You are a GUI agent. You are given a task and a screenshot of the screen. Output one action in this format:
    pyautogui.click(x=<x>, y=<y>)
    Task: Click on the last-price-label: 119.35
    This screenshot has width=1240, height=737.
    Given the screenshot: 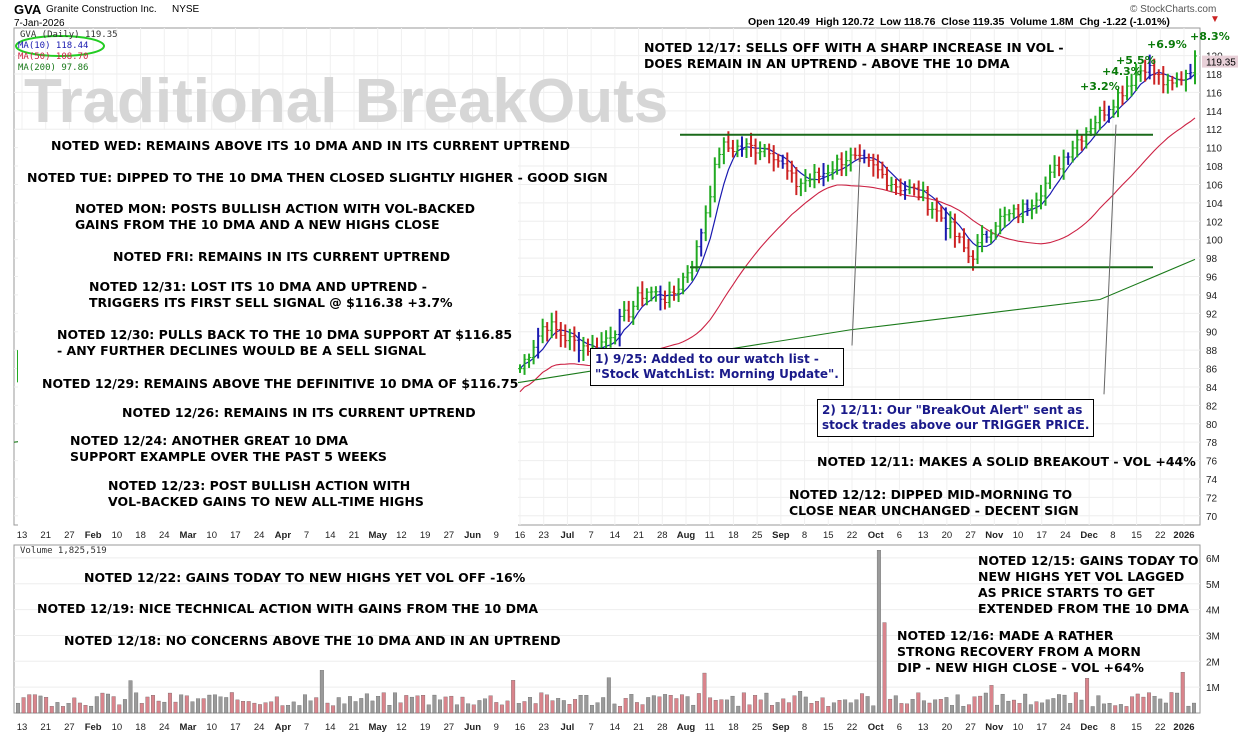 What is the action you would take?
    pyautogui.click(x=1221, y=63)
    